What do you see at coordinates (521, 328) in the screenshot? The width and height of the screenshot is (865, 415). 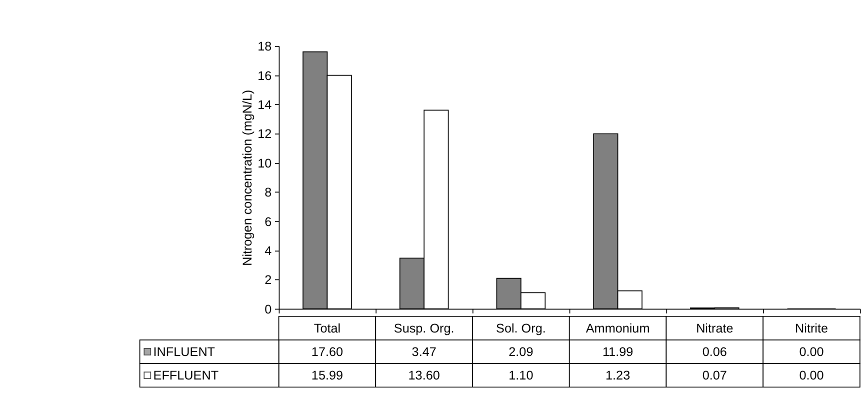 I see `x-tick-label: Sol. Org.` at bounding box center [521, 328].